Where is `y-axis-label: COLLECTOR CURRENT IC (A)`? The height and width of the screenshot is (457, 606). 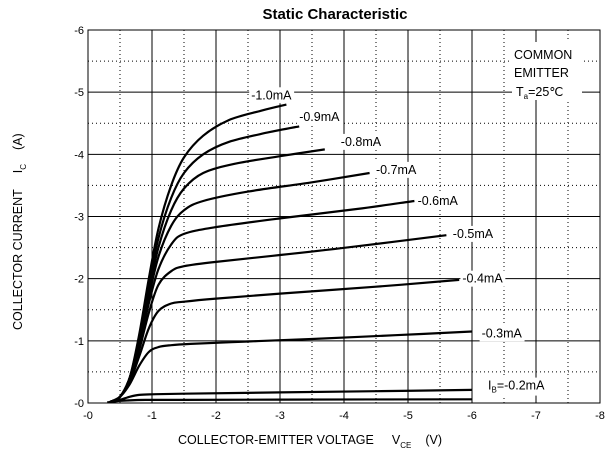
y-axis-label: COLLECTOR CURRENT IC (A) is located at coordinates (19, 231).